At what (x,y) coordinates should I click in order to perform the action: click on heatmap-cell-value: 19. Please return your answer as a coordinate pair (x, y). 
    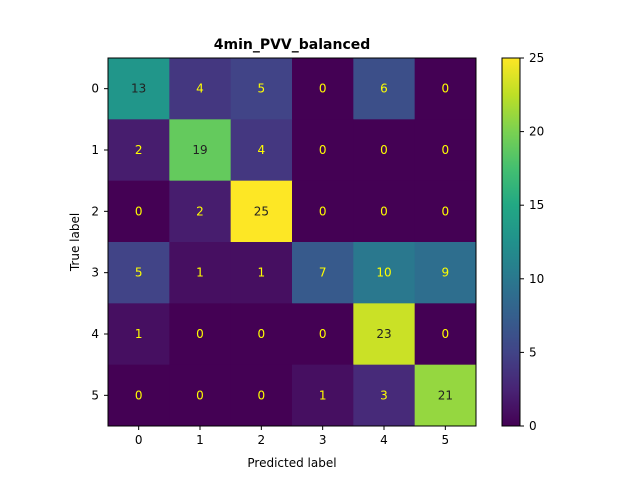
    Looking at the image, I should click on (199, 150).